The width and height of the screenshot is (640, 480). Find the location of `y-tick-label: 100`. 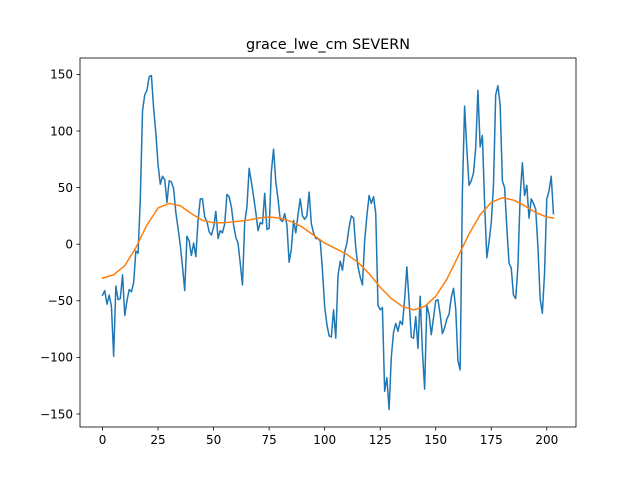

y-tick-label: 100 is located at coordinates (61, 131).